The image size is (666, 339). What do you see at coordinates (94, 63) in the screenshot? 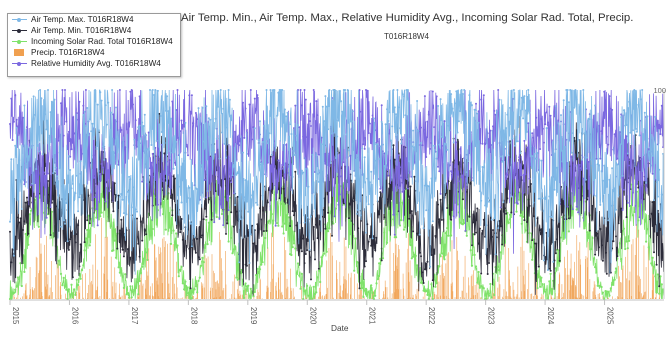
I see `legend-item-relative-humidity: Relative Humidity Avg. T016R18W4` at bounding box center [94, 63].